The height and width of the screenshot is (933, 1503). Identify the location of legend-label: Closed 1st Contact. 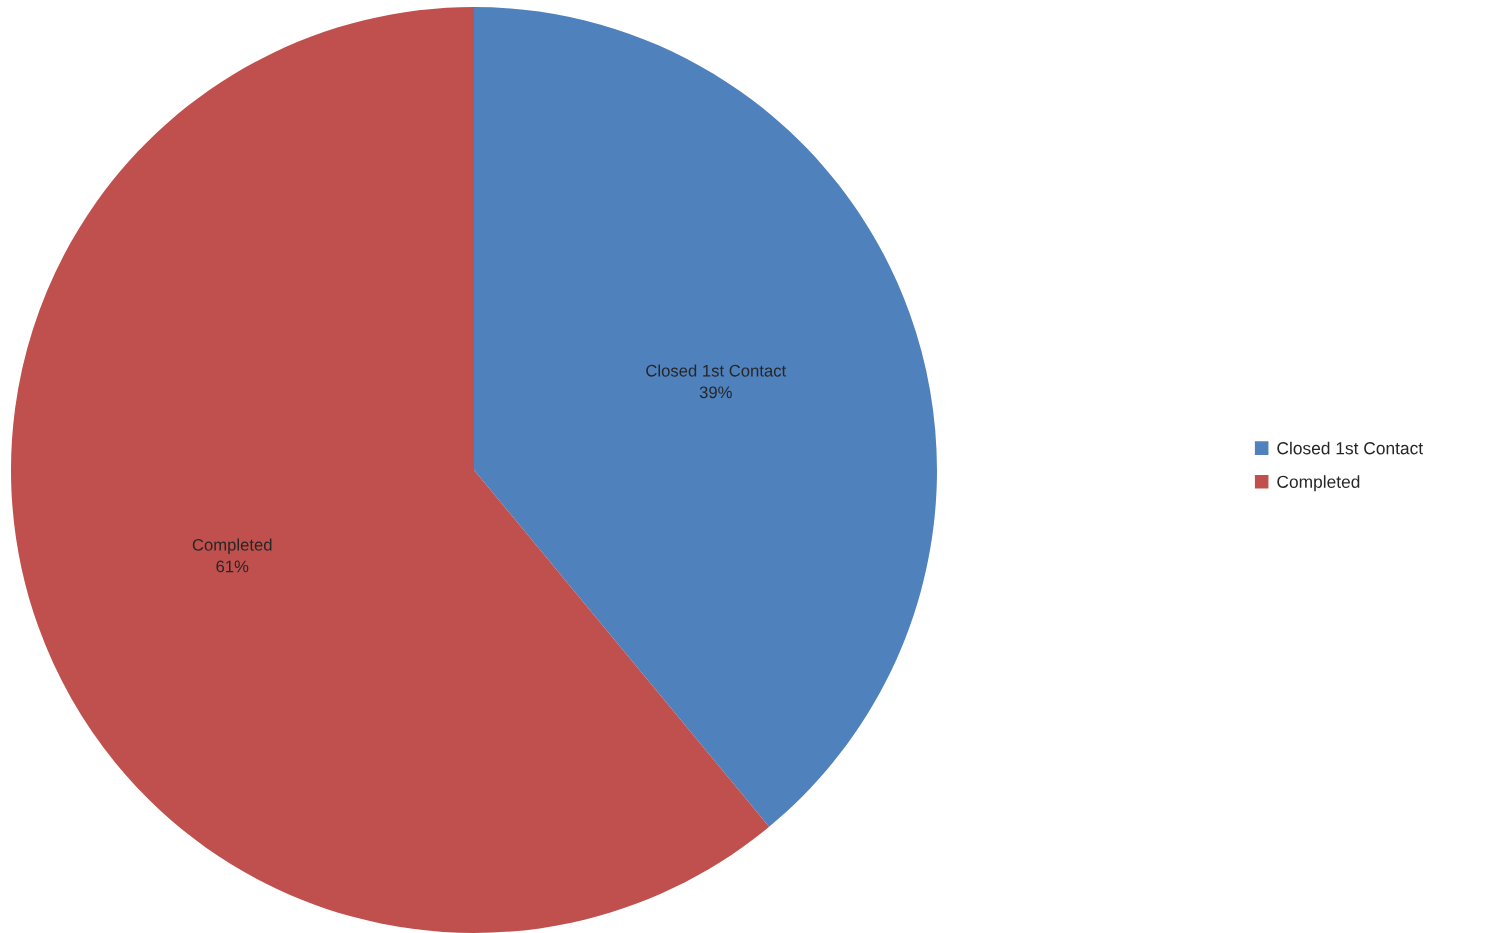
(1350, 448).